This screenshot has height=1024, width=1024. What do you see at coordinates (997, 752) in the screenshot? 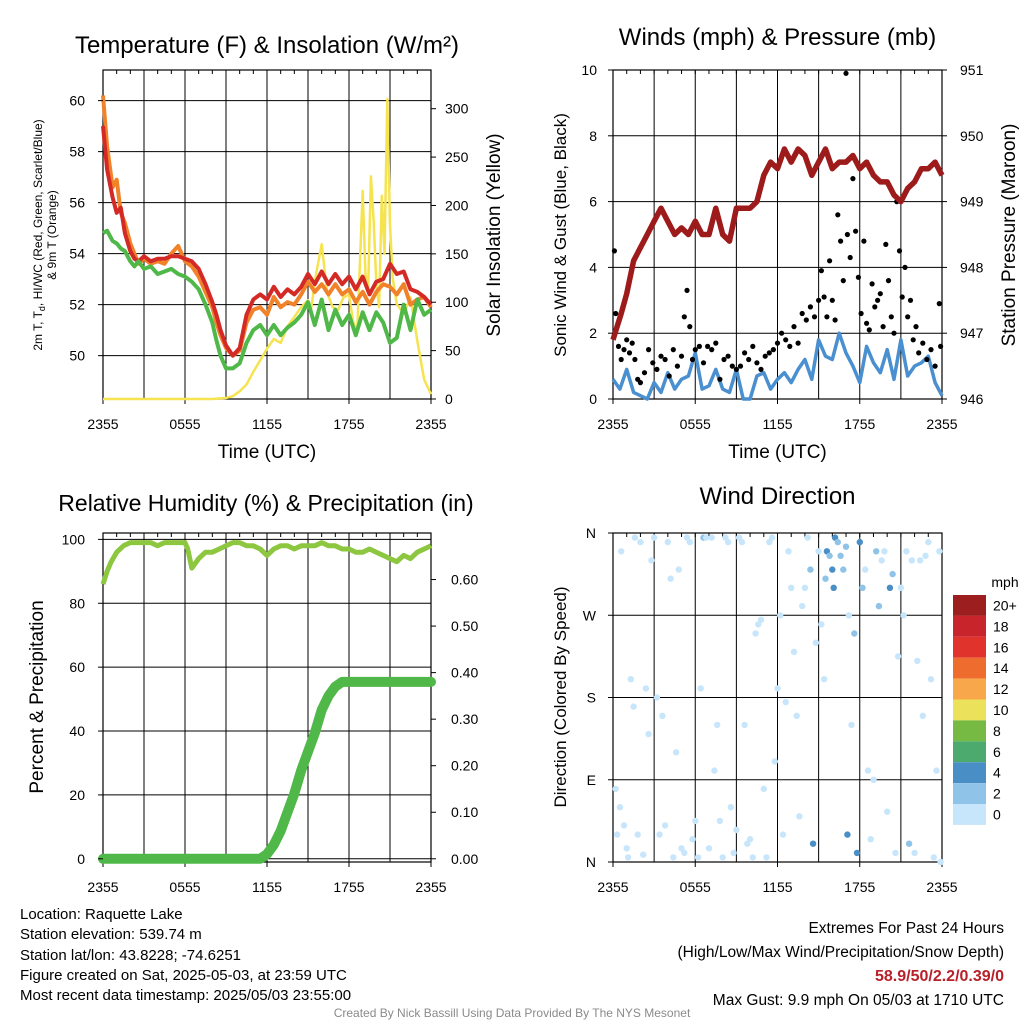
I see `colorbar-label: 6` at bounding box center [997, 752].